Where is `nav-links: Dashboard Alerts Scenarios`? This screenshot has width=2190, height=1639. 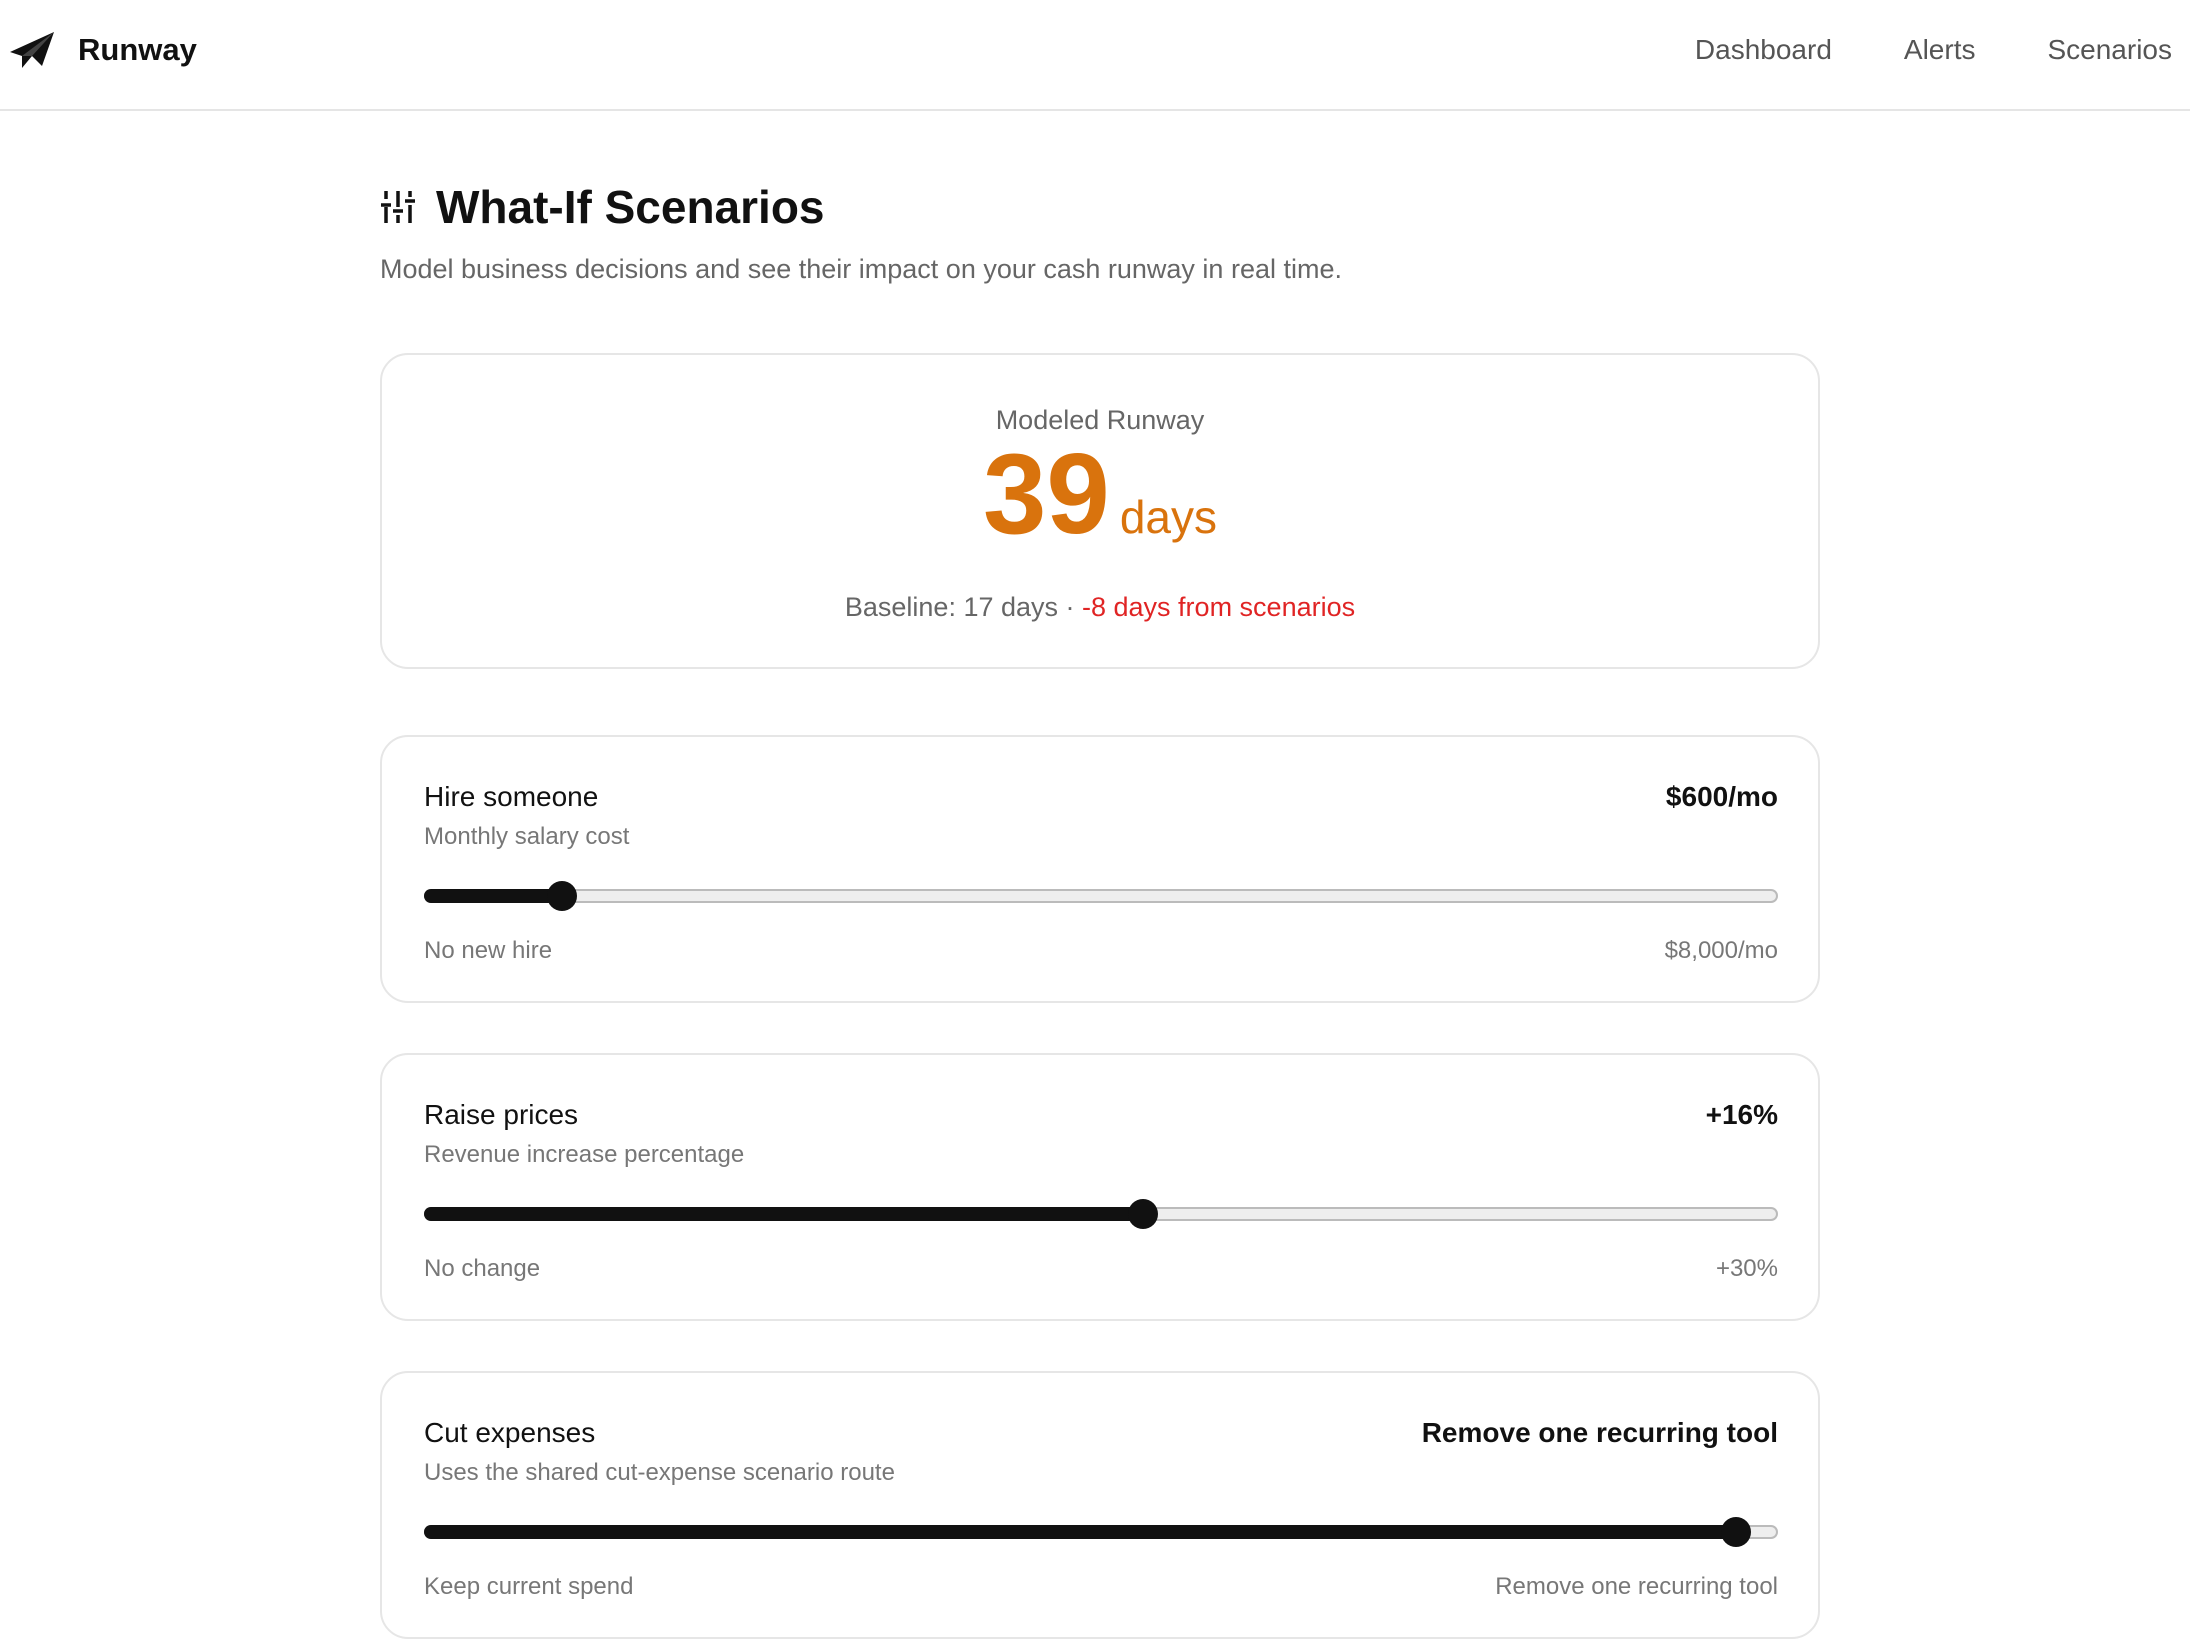 nav-links: Dashboard Alerts Scenarios is located at coordinates (1933, 50).